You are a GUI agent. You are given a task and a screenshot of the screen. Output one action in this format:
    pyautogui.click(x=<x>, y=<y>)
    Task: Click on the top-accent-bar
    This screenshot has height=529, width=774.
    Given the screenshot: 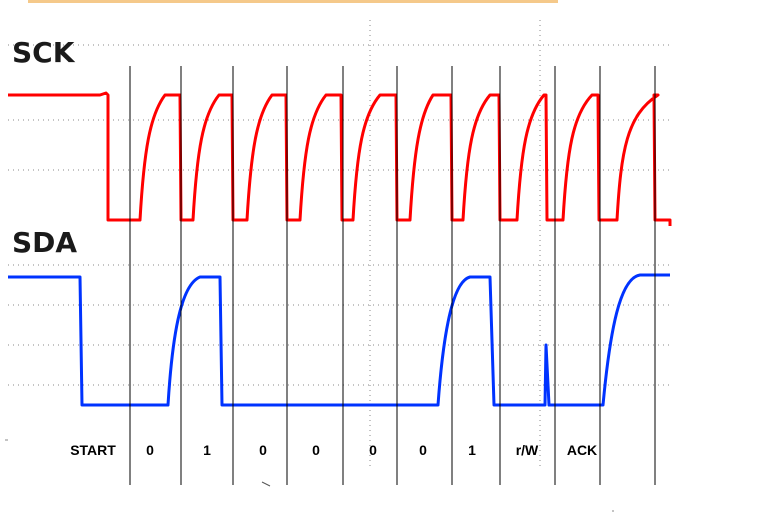 What is the action you would take?
    pyautogui.click(x=293, y=1)
    